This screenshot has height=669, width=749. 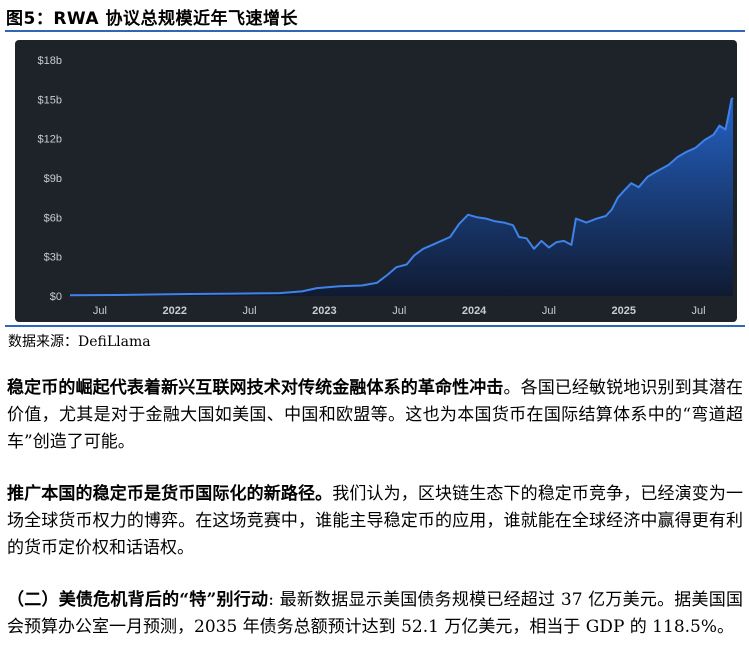 What do you see at coordinates (53, 179) in the screenshot?
I see `y-tick-label: $9b` at bounding box center [53, 179].